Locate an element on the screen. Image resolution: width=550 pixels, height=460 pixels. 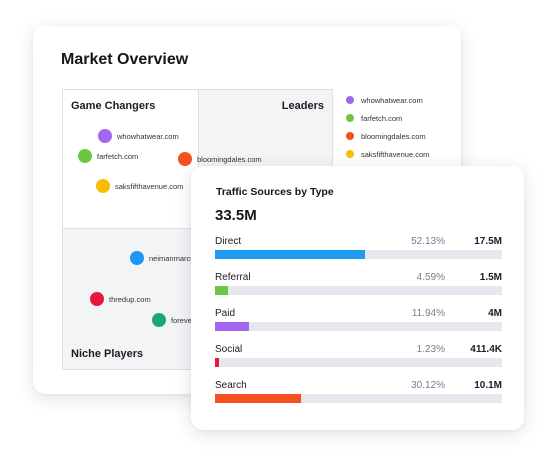
legend-item: saksfifthavenue.com is located at coordinates (387, 154).